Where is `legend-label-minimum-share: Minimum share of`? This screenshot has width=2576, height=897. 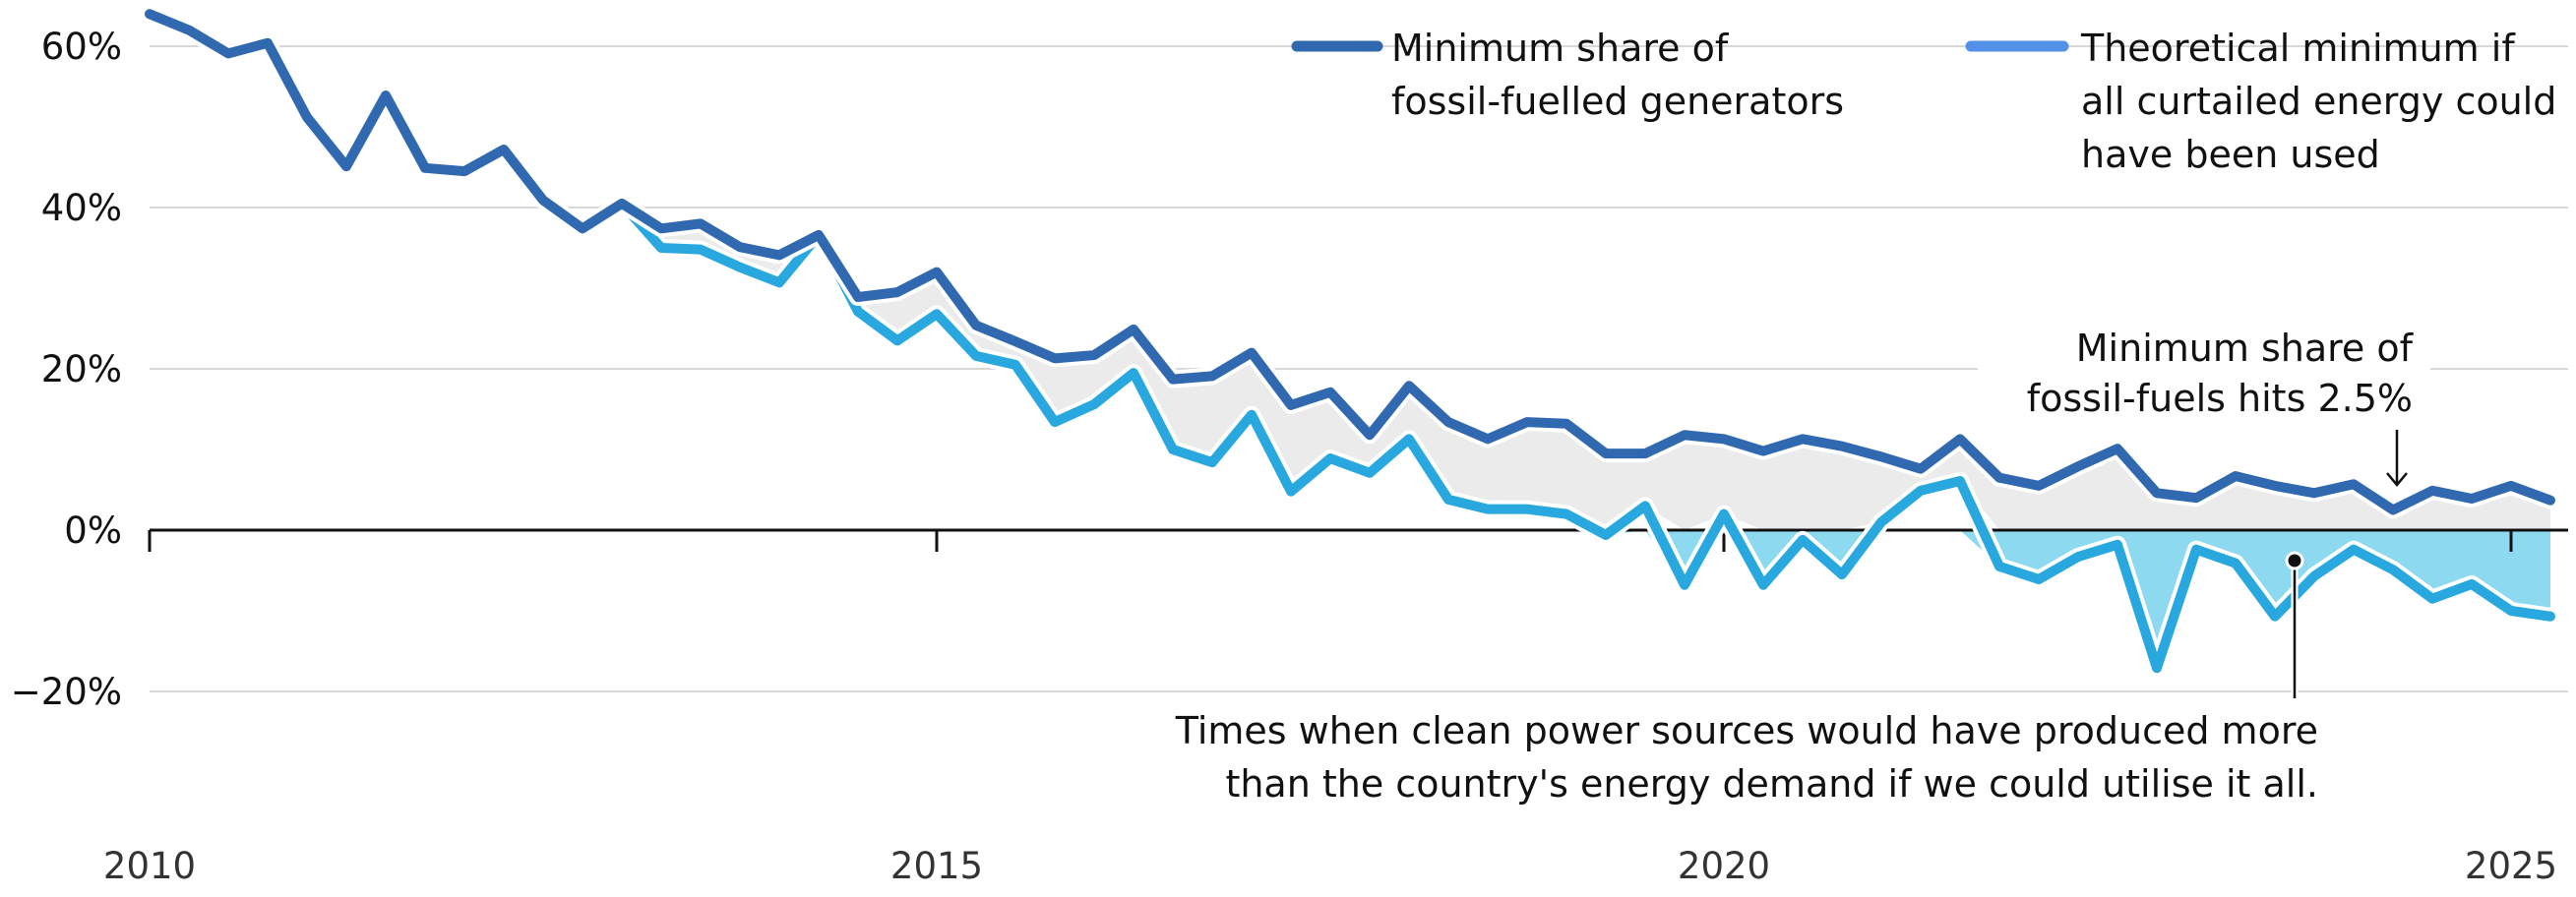
legend-label-minimum-share: Minimum share of is located at coordinates (1561, 48).